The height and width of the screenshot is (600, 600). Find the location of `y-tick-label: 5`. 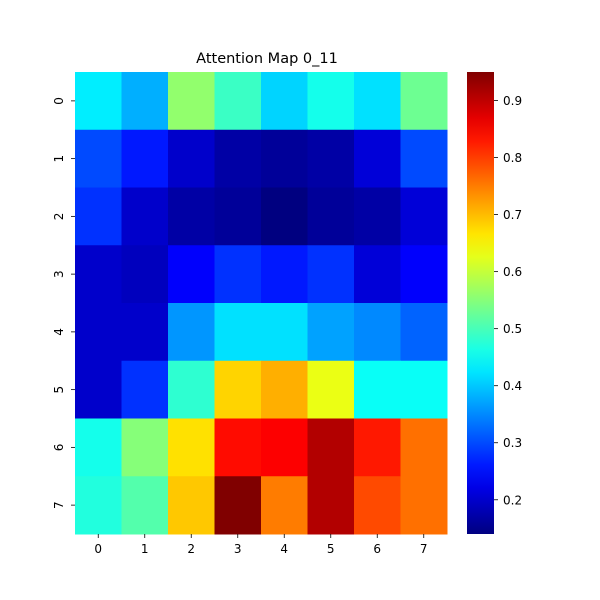

y-tick-label: 5 is located at coordinates (59, 390).